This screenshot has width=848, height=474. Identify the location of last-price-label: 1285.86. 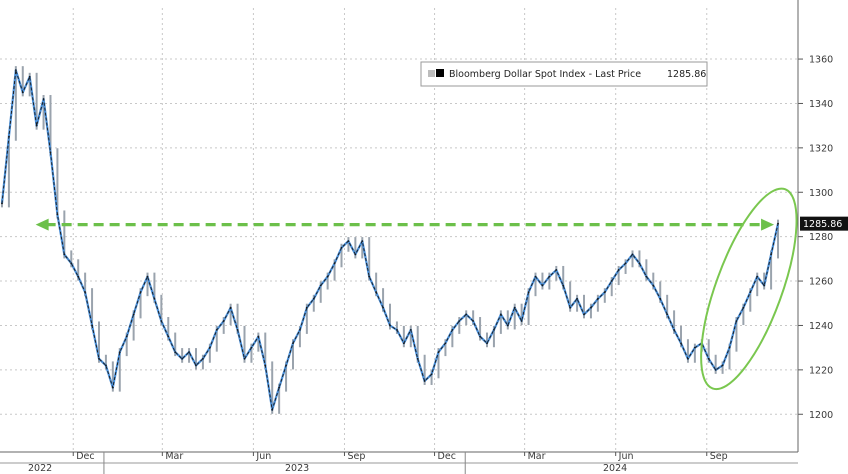
(822, 224).